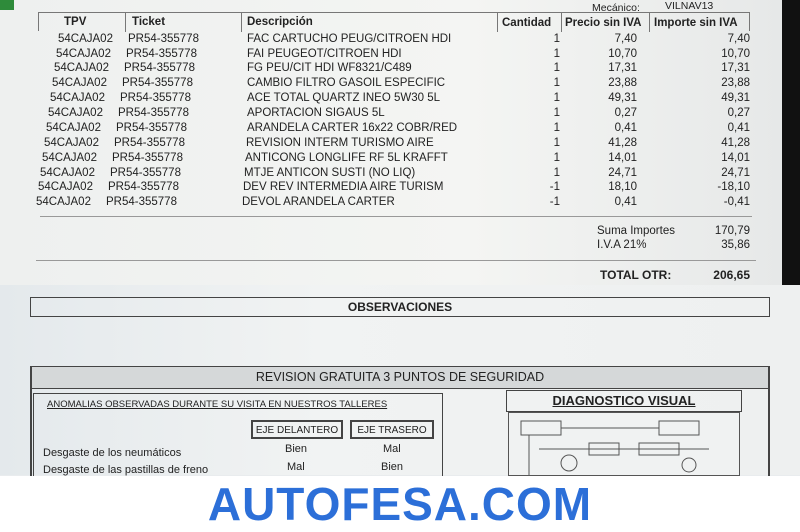 The height and width of the screenshot is (532, 800). What do you see at coordinates (346, 83) in the screenshot?
I see `cell-descripcion: CAMBIO FILTRO GASOIL ESPECIFIC` at bounding box center [346, 83].